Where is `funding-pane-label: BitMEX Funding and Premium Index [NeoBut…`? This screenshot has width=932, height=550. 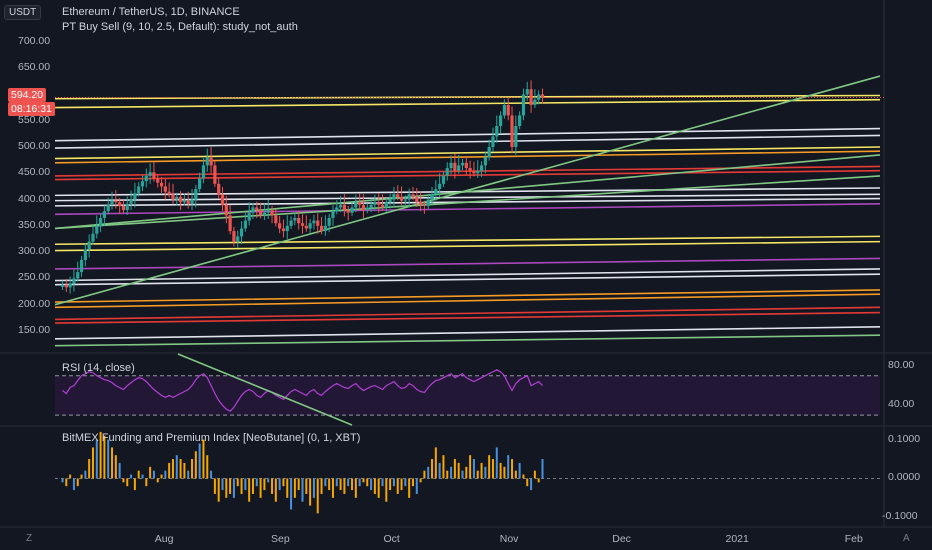
funding-pane-label: BitMEX Funding and Premium Index [NeoBut… is located at coordinates (211, 438).